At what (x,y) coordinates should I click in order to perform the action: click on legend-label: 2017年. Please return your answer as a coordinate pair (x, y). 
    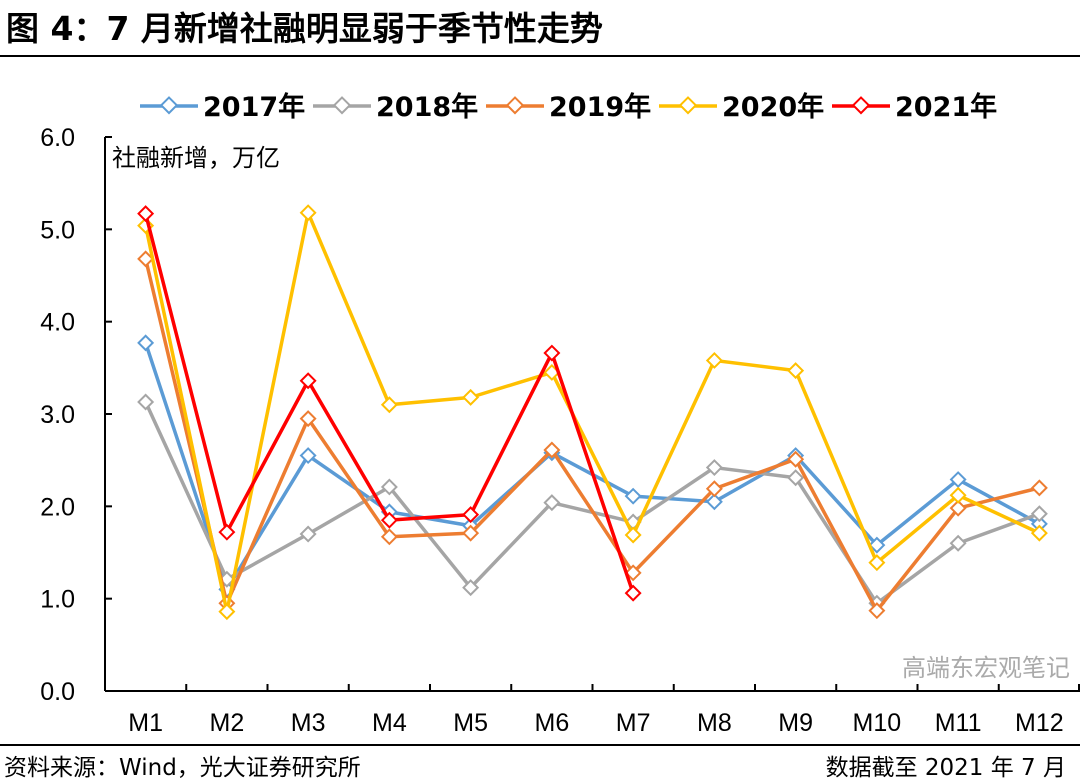
    Looking at the image, I should click on (254, 107).